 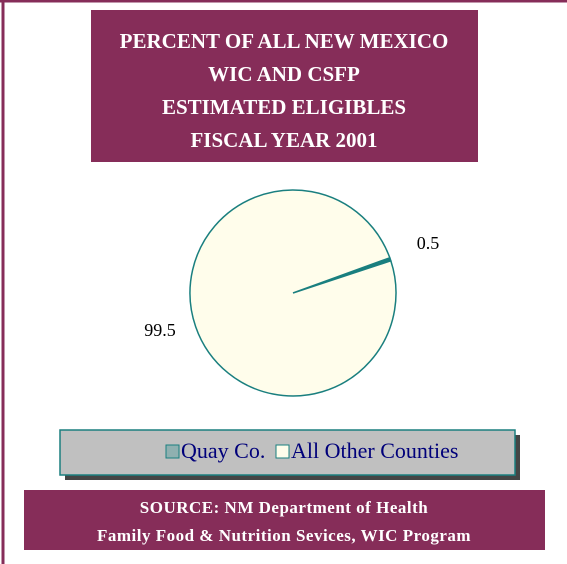 I want to click on data-label: 0.5, so click(x=428, y=243).